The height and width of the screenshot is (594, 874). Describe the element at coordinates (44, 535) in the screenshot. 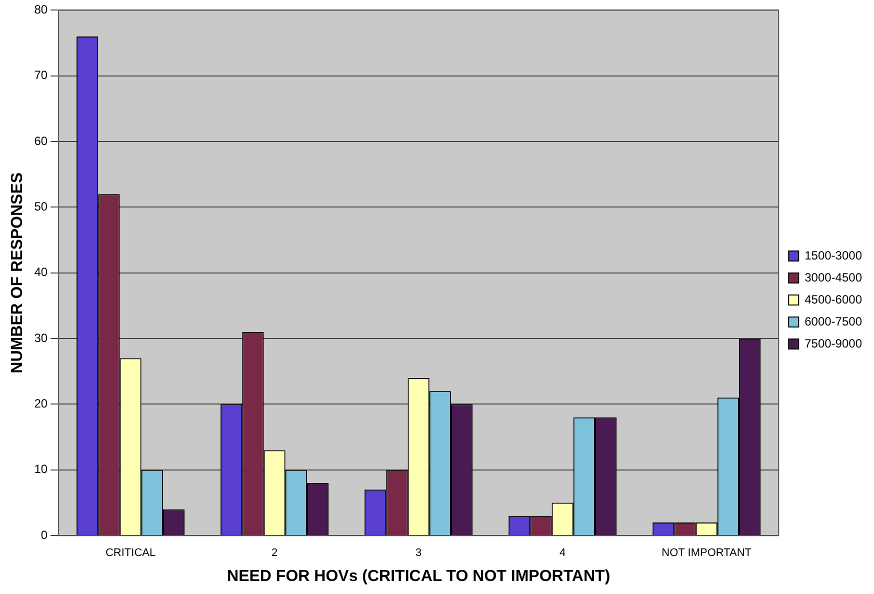

I see `y-tick-label: 0` at that location.